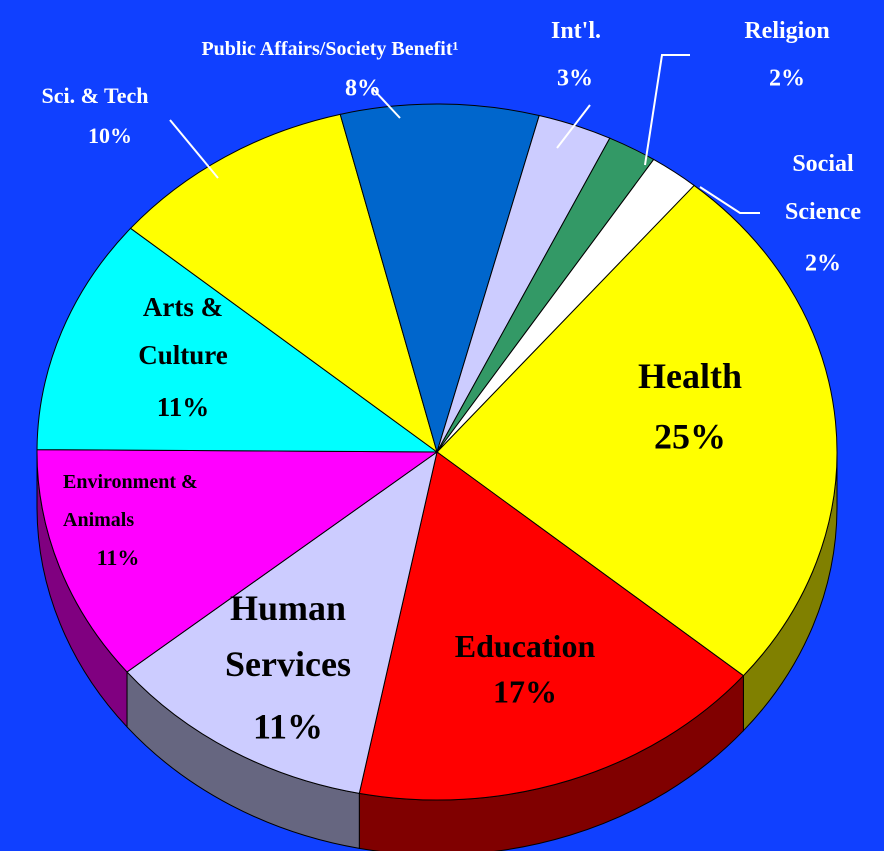  Describe the element at coordinates (823, 212) in the screenshot. I see `label-line: Science` at that location.